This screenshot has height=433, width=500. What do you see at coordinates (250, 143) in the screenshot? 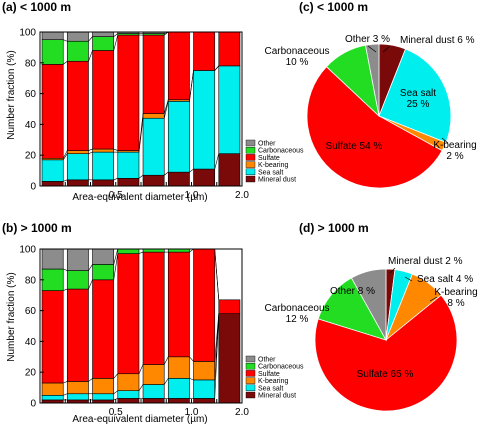
I see `legend-swatch-other` at bounding box center [250, 143].